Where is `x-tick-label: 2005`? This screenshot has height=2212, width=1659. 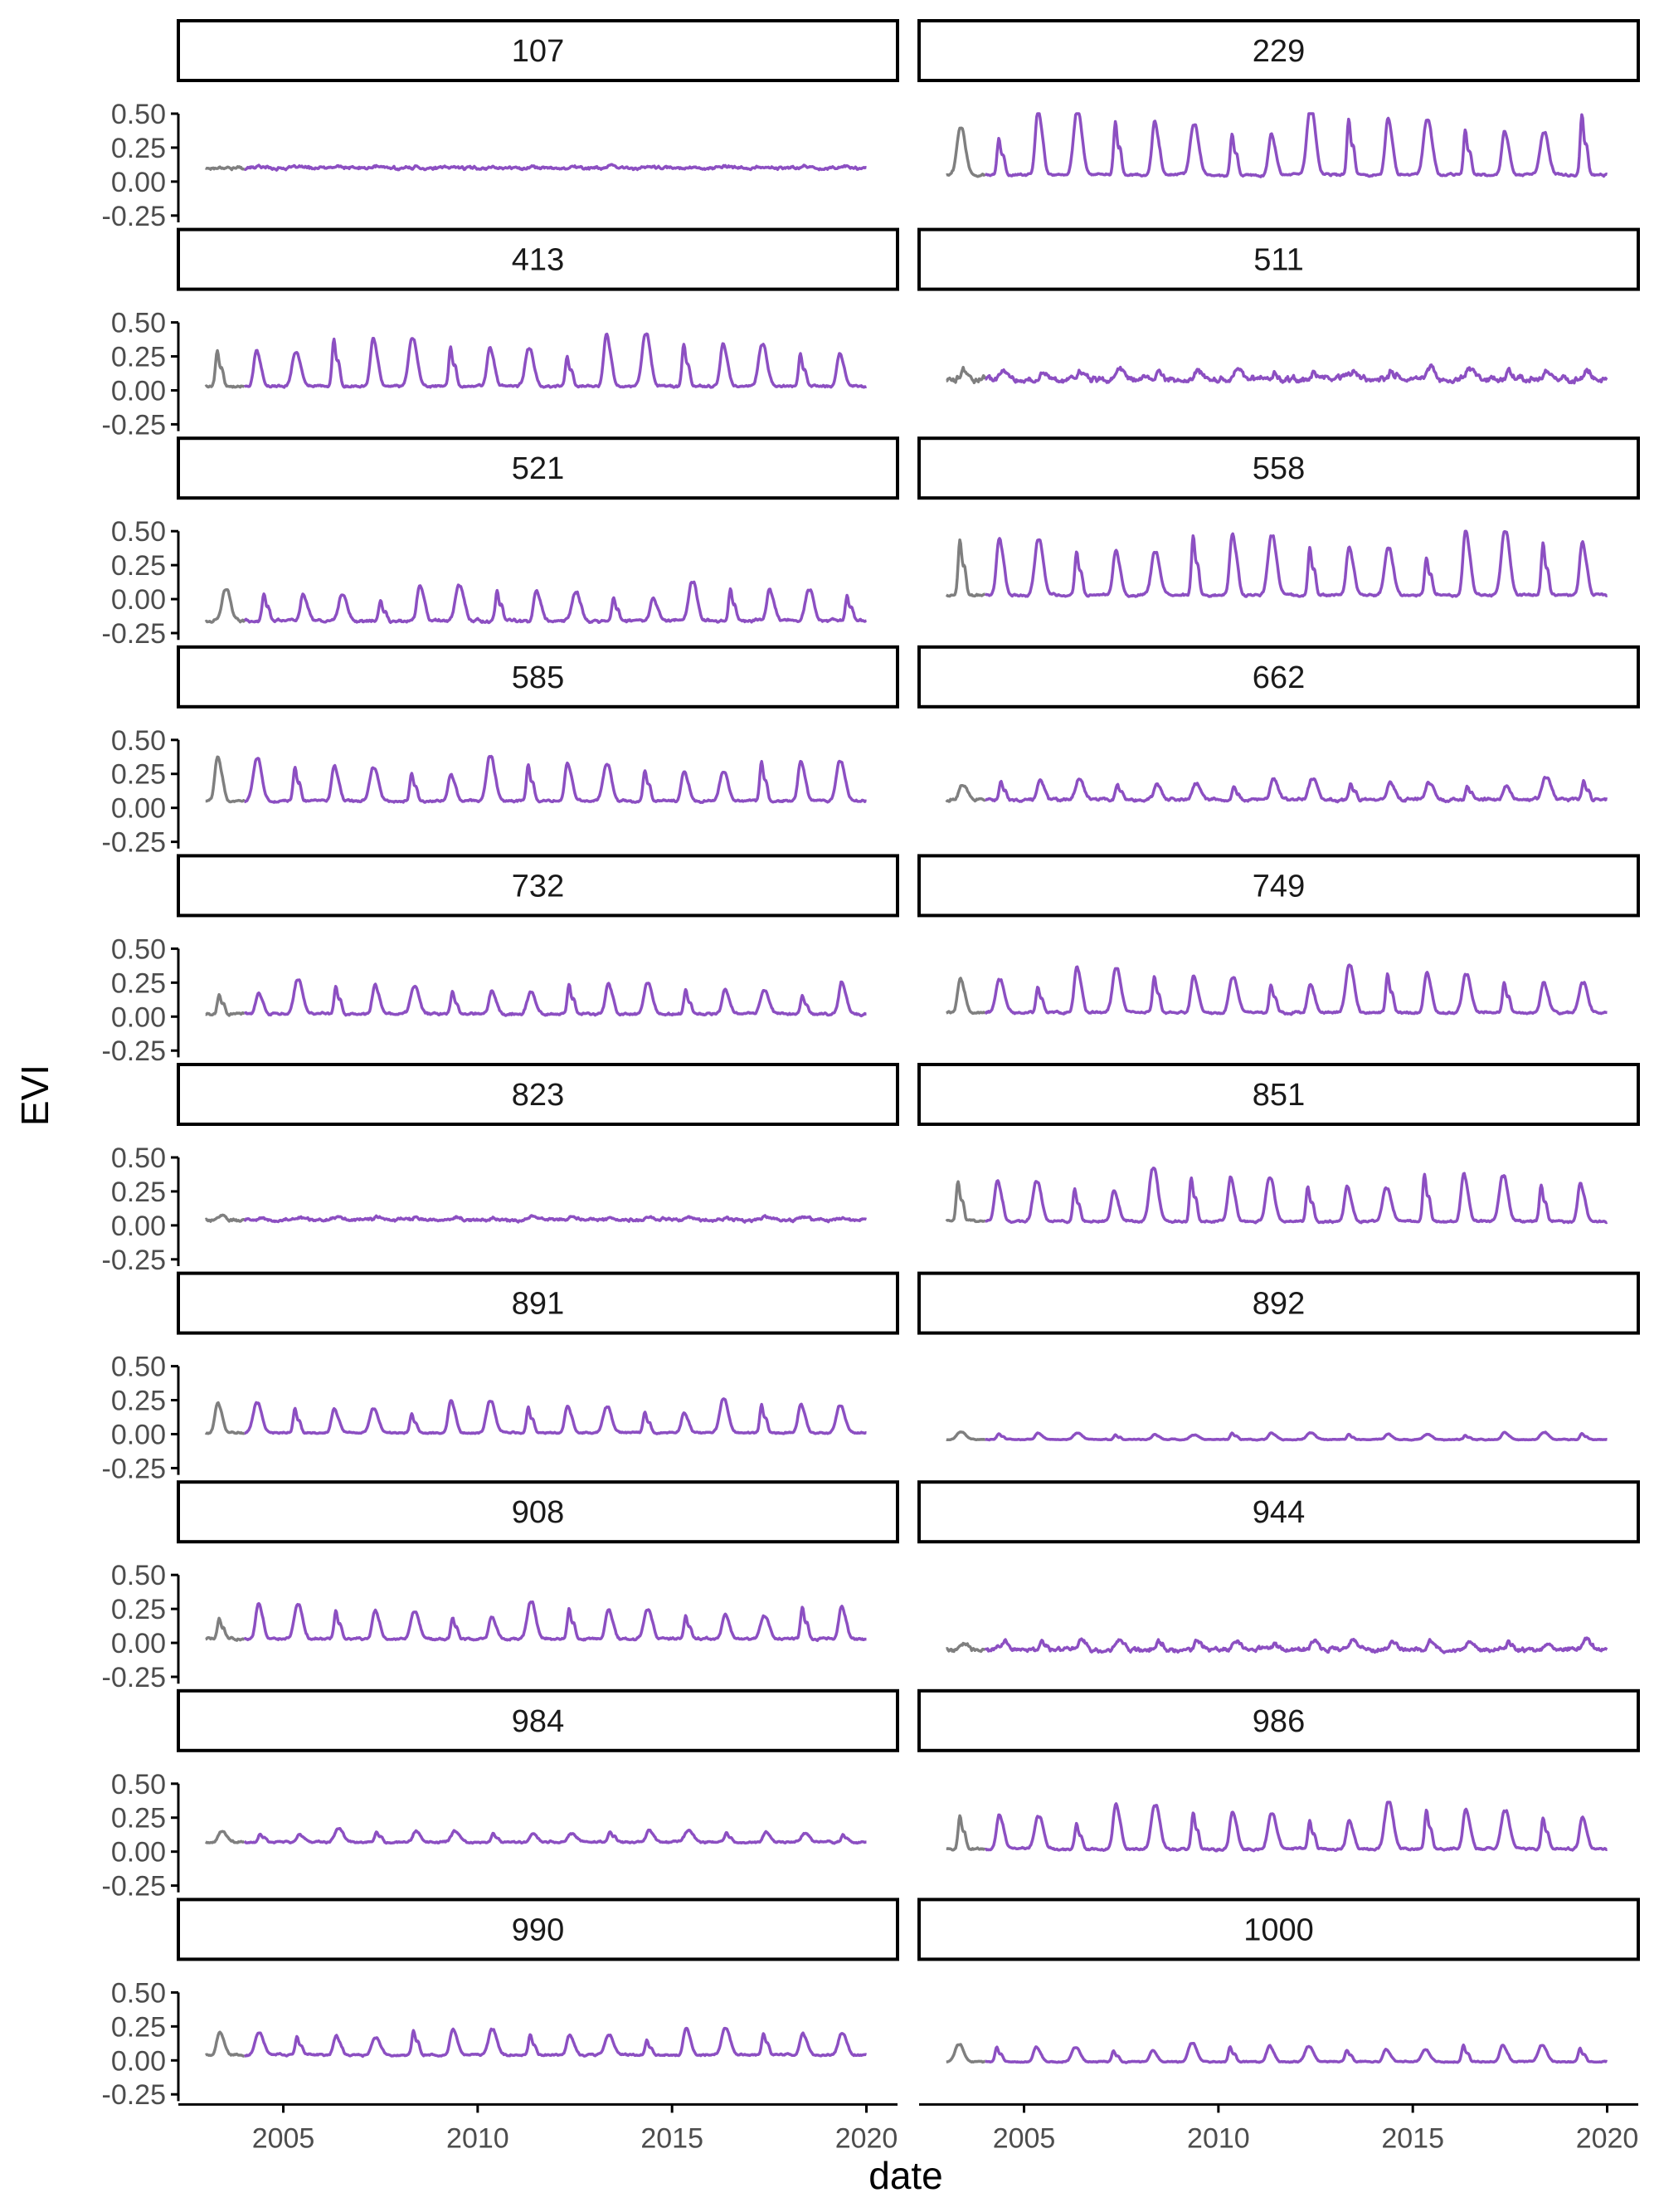 x-tick-label: 2005 is located at coordinates (283, 2138).